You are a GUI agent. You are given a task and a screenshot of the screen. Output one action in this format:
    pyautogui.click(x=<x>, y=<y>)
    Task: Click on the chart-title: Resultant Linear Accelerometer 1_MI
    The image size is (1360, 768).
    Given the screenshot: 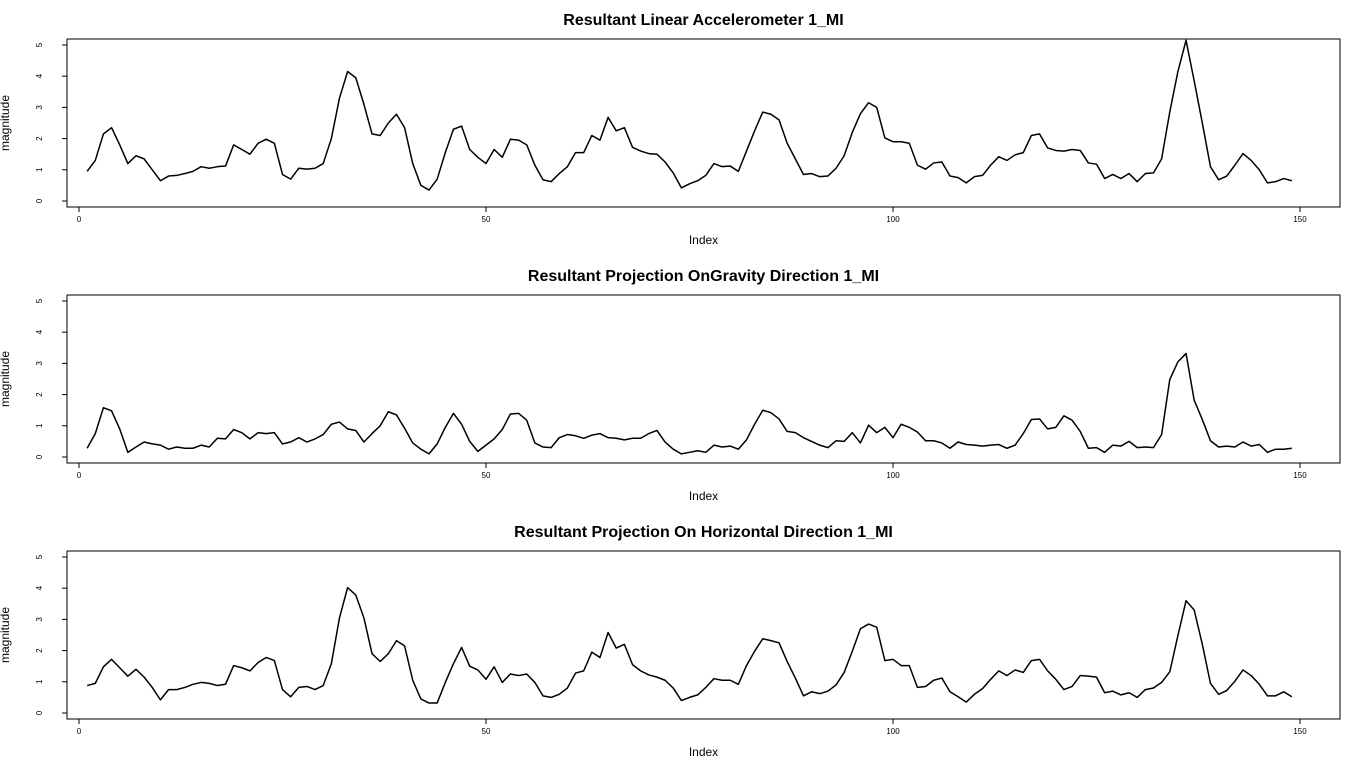 What is the action you would take?
    pyautogui.click(x=703, y=20)
    